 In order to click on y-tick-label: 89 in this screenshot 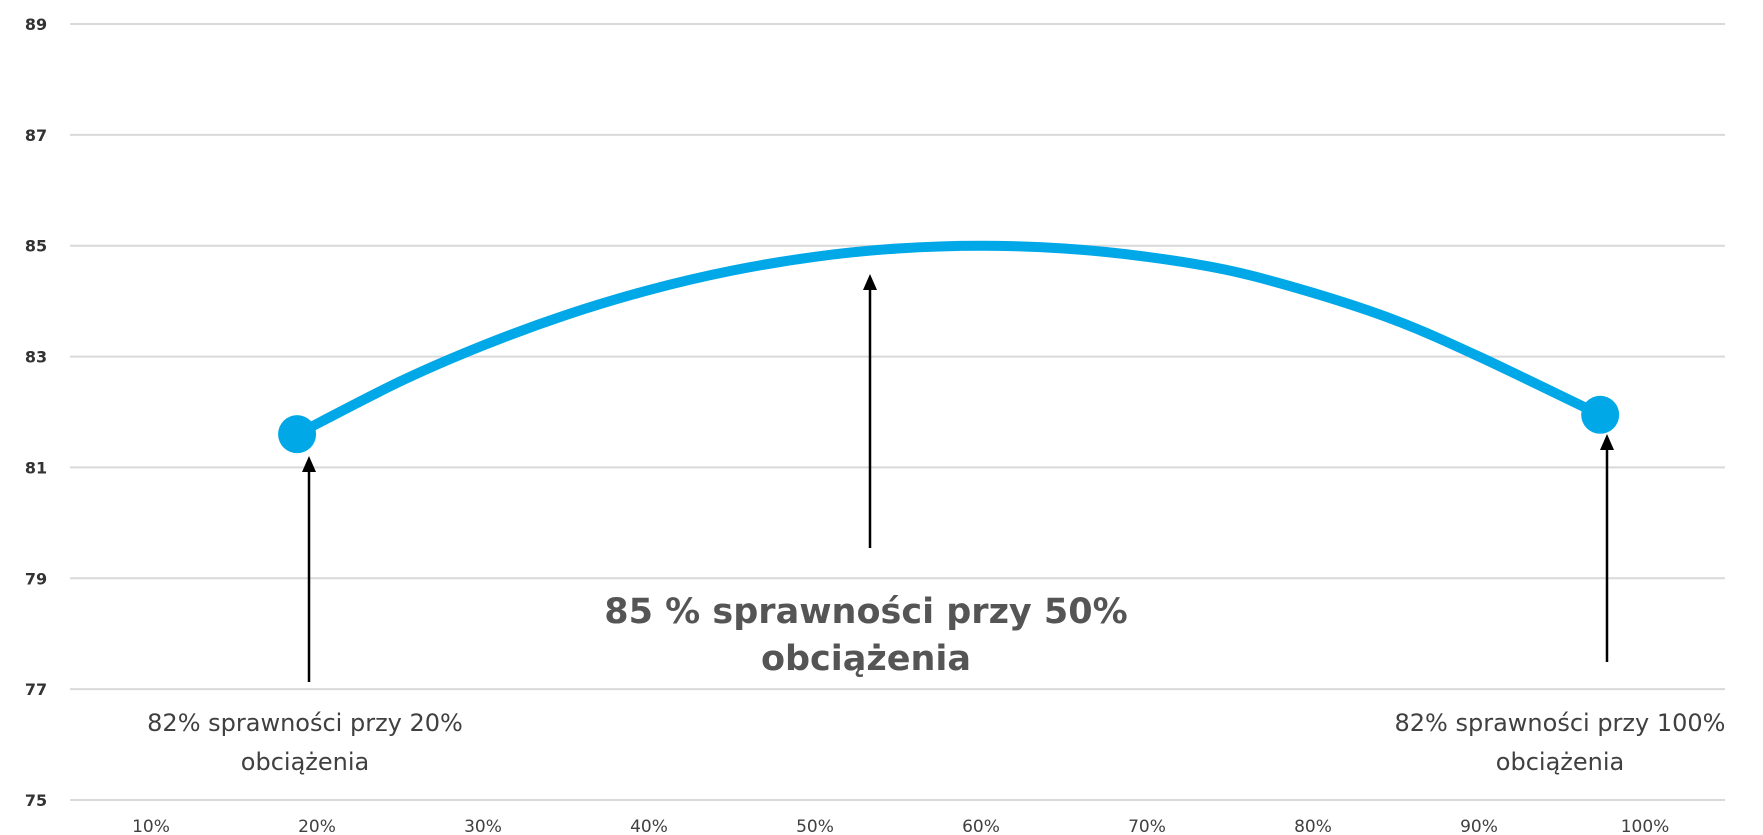, I will do `click(36, 24)`.